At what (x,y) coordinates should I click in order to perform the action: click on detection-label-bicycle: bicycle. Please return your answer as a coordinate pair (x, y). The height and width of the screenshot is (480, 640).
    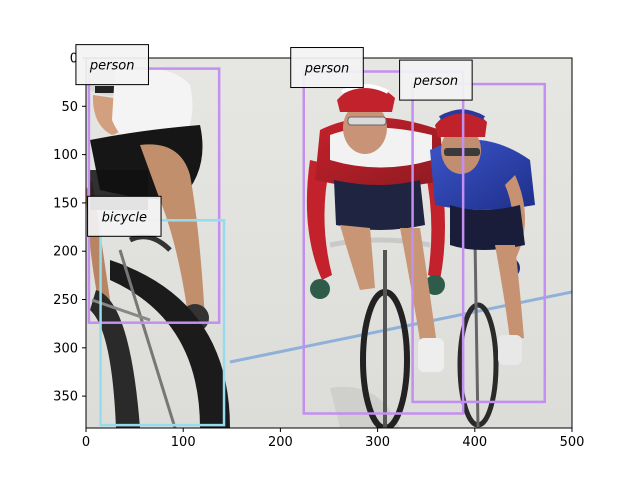
    Looking at the image, I should click on (124, 217).